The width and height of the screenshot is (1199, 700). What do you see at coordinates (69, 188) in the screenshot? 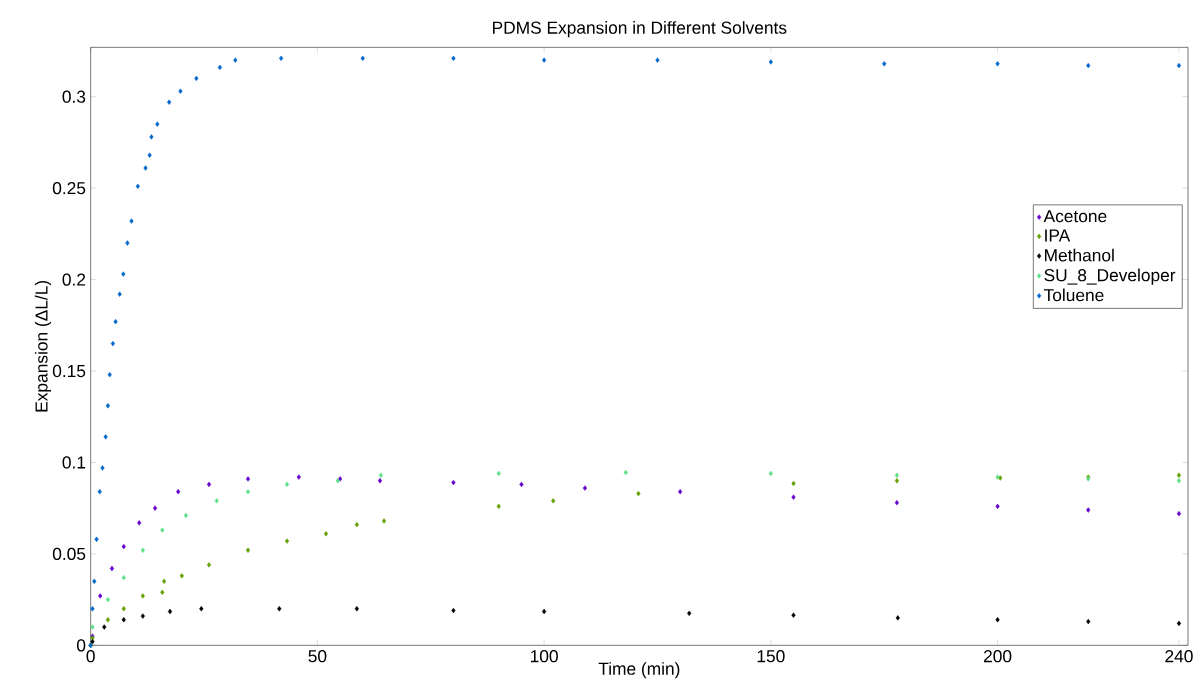
I see `y-tick-label: 0.25` at bounding box center [69, 188].